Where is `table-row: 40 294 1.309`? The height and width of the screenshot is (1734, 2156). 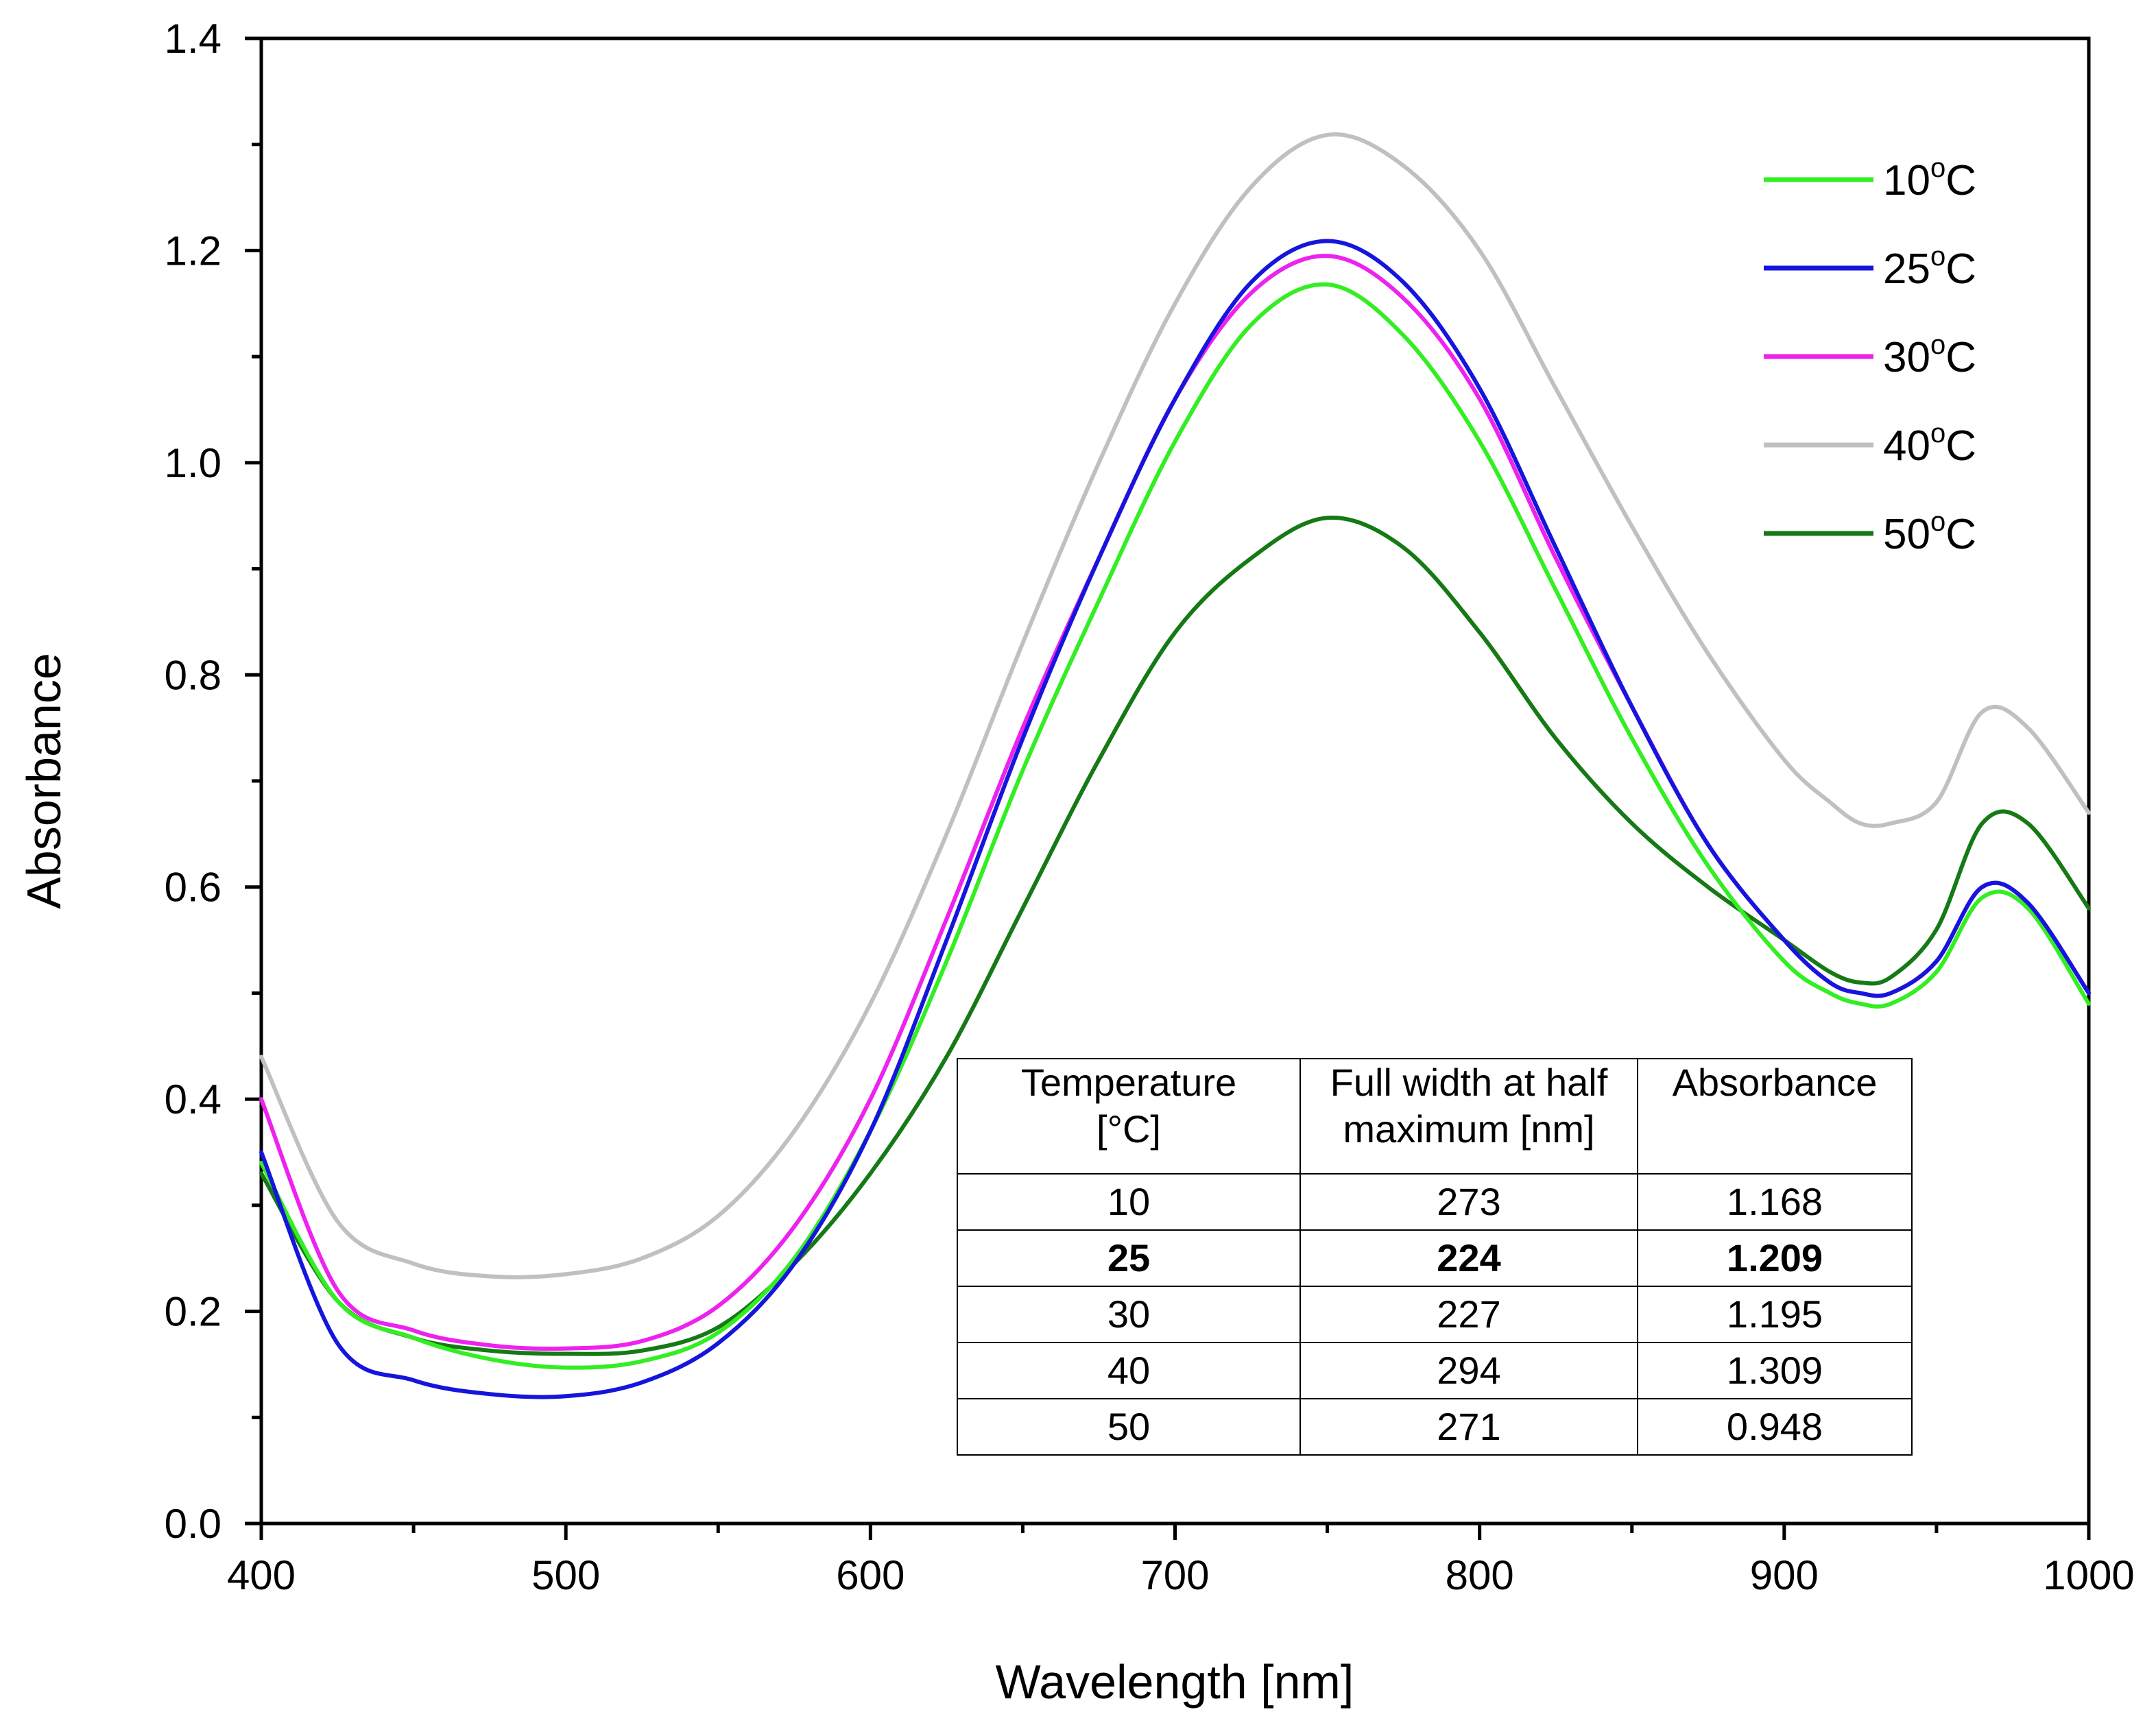 table-row: 40 294 1.309 is located at coordinates (1435, 1370).